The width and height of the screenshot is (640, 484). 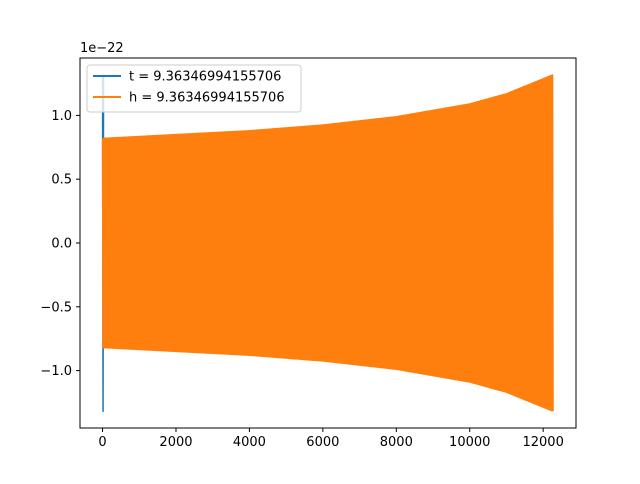 I want to click on x-tick-label: 4000, so click(x=249, y=442).